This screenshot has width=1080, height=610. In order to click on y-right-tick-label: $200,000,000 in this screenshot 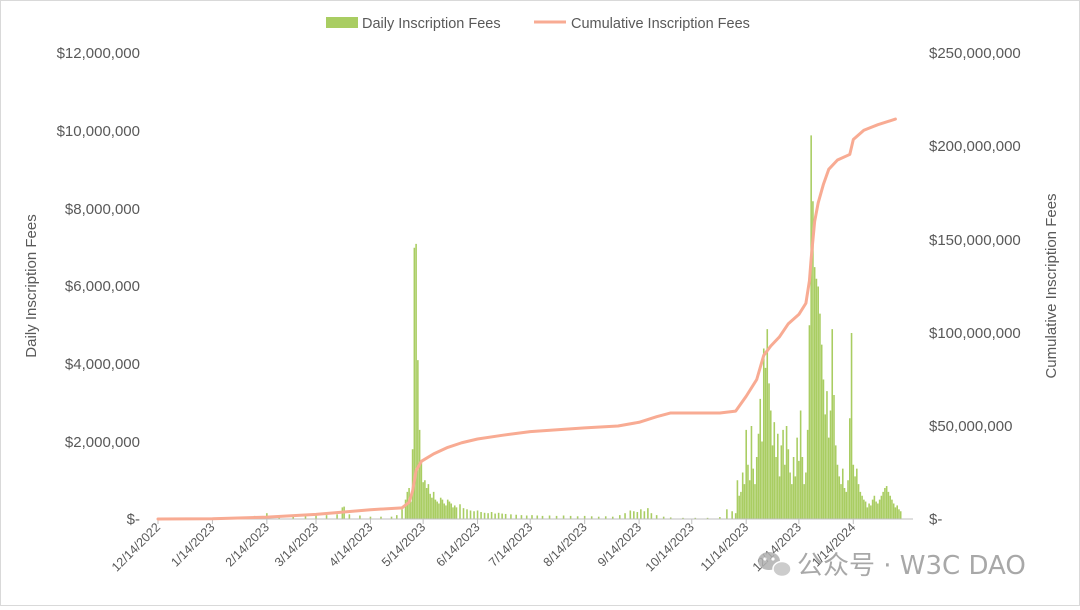, I will do `click(975, 146)`.